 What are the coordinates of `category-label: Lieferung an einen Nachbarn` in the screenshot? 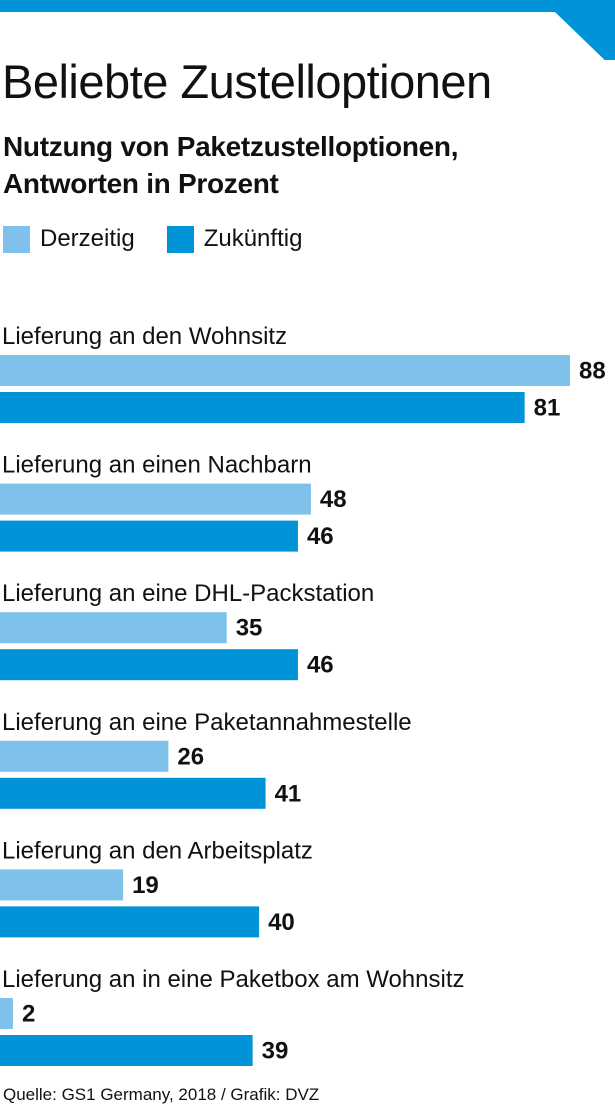 It's located at (157, 465).